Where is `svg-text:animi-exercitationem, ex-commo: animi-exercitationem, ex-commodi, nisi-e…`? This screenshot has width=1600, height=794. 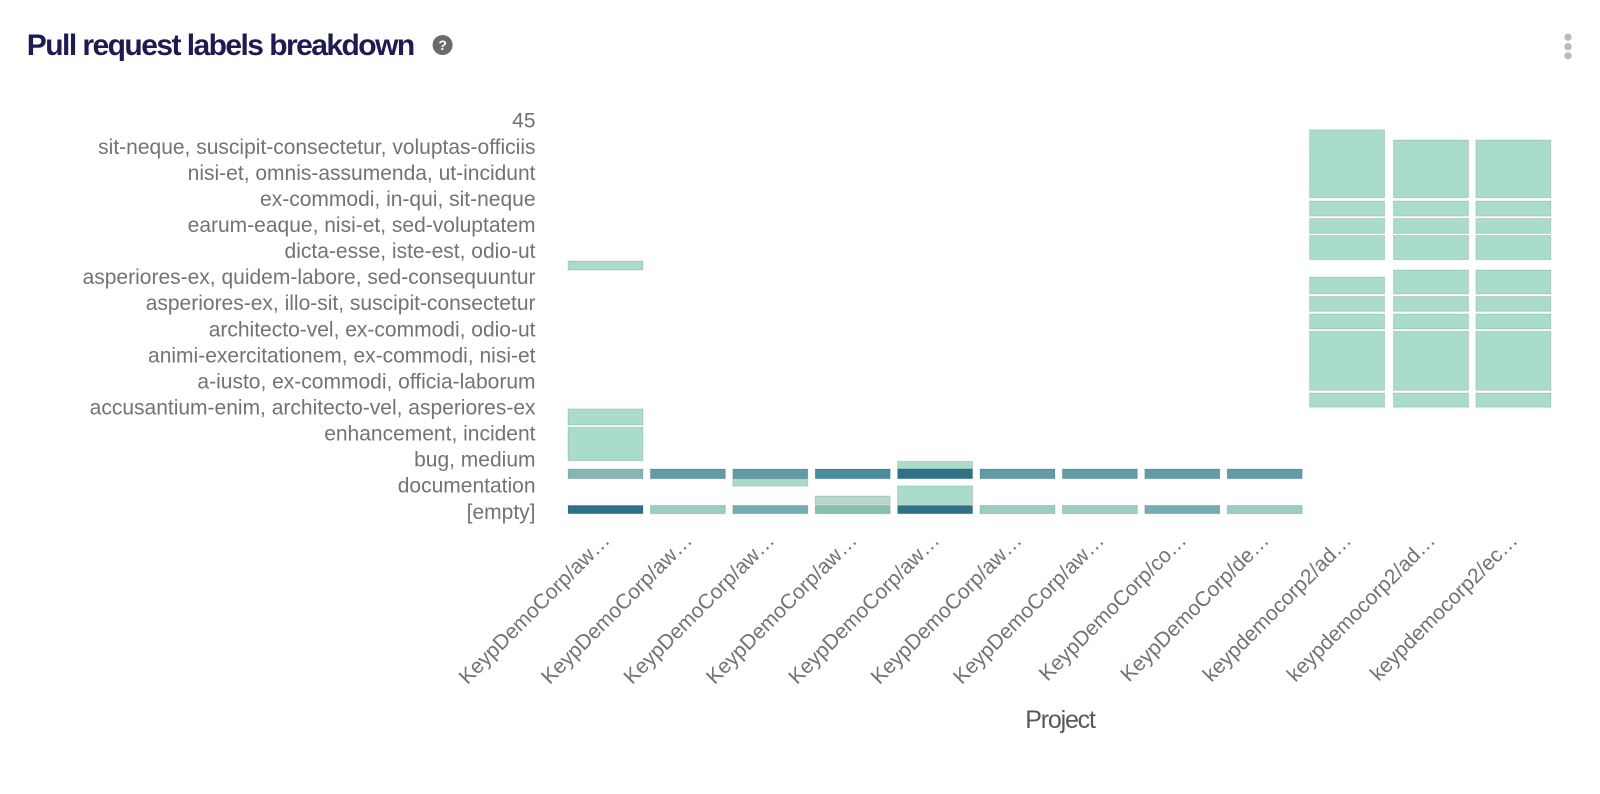
svg-text:animi-exercitationem, ex-commo: animi-exercitationem, ex-commodi, nisi-e… is located at coordinates (342, 355).